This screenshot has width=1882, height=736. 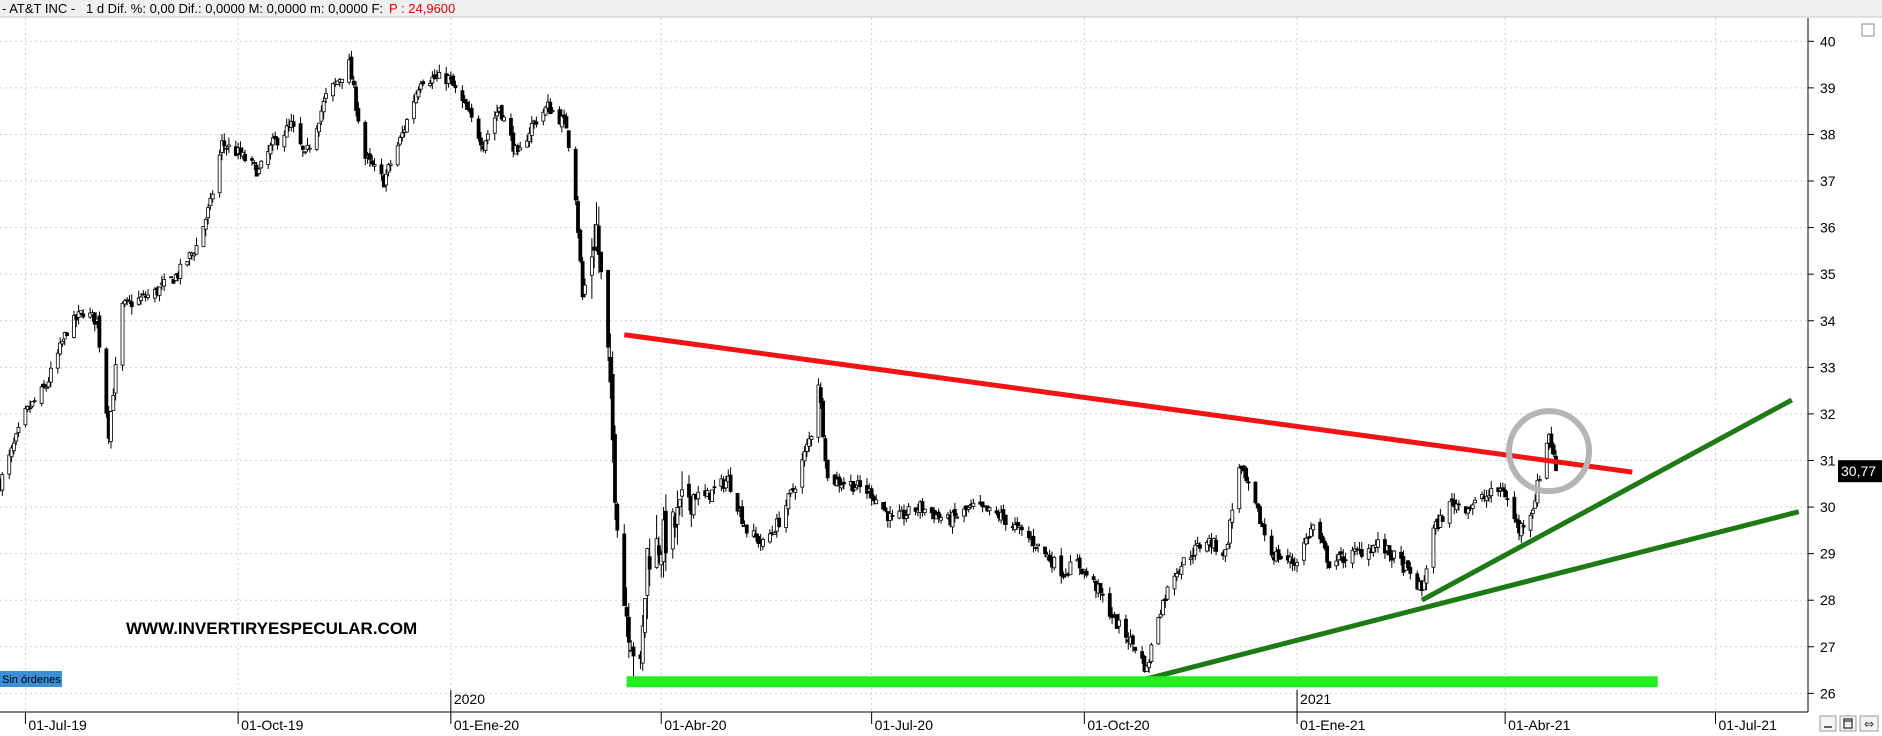 I want to click on y-tick-label: 38, so click(x=1828, y=134).